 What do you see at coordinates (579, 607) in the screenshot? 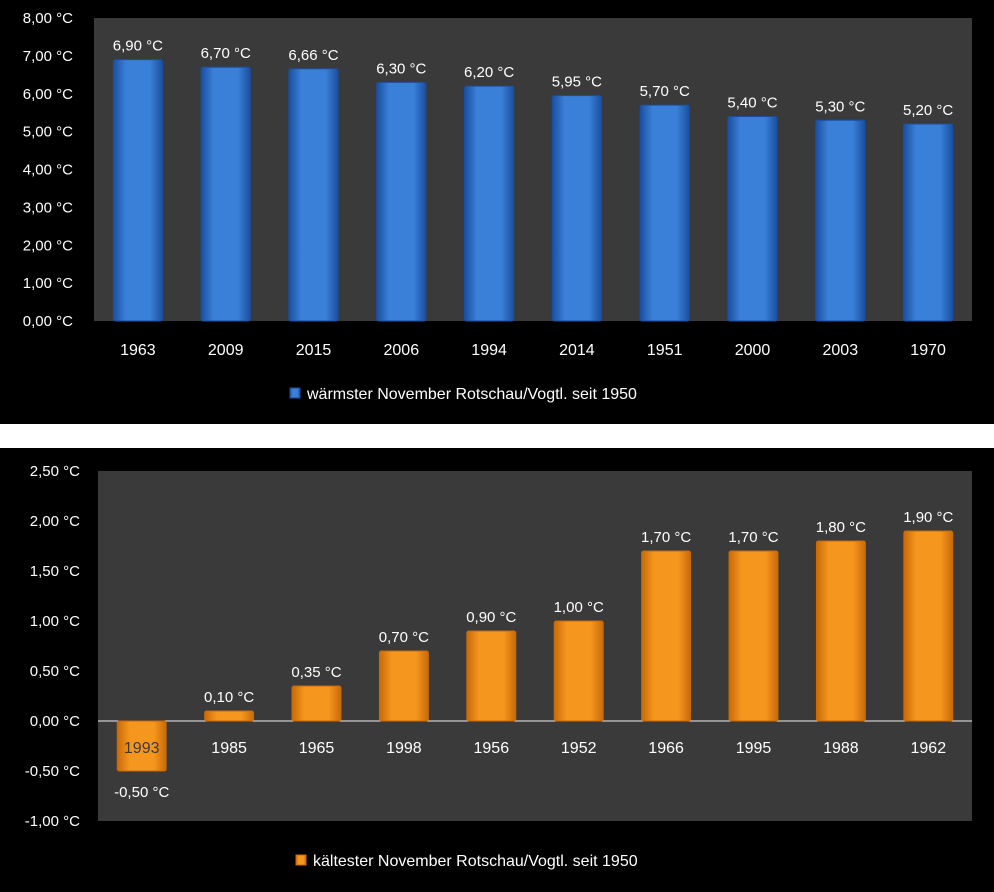
I see `data-label: 1,00 °C` at bounding box center [579, 607].